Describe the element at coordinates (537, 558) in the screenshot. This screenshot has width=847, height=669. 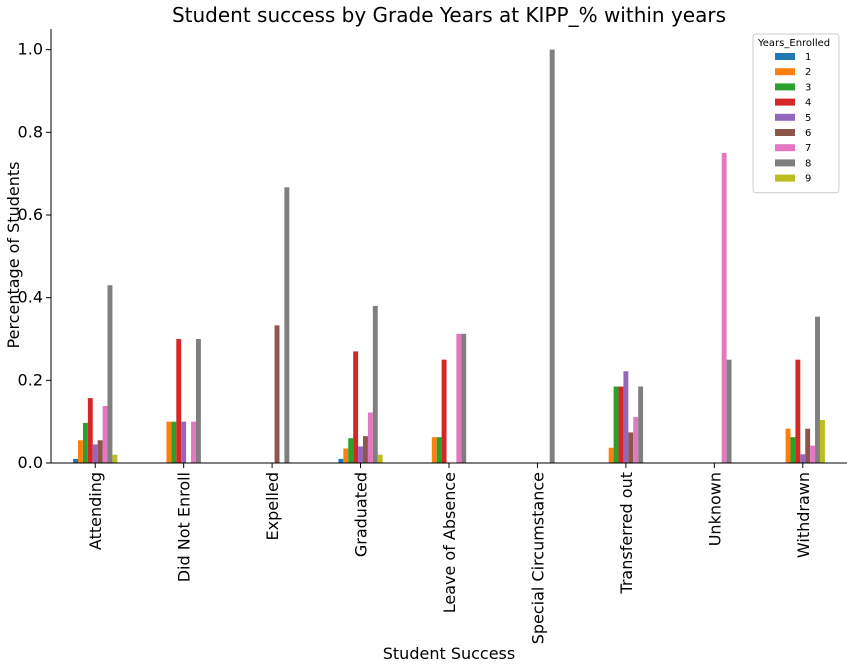
I see `x-tick-label-5: Special Circumstance` at that location.